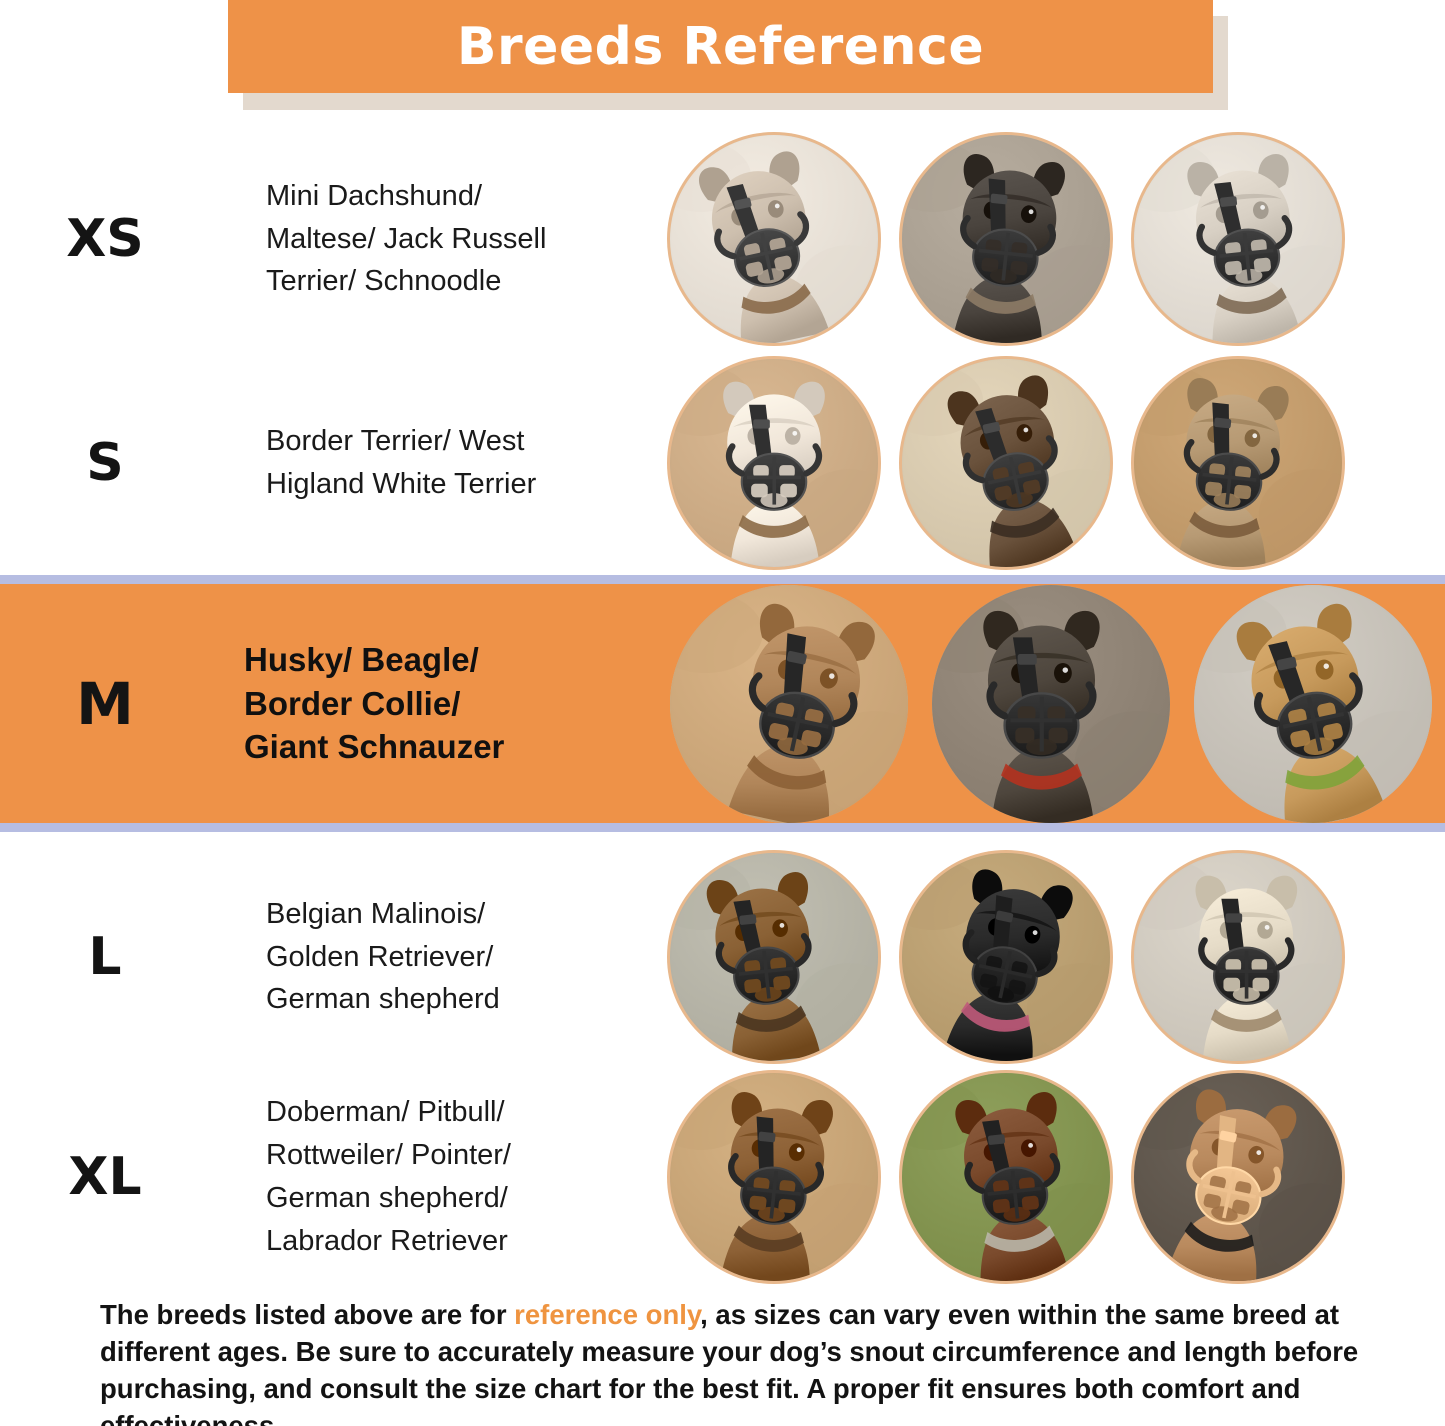  I want to click on breed-line: Mini Dachshund/, so click(374, 195).